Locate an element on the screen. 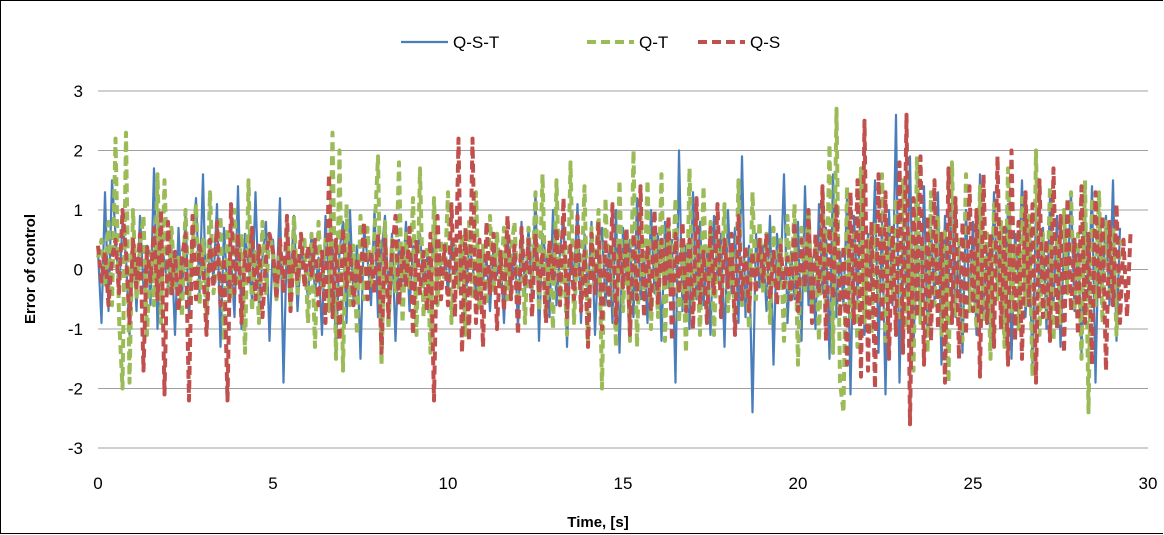  x-tick-label: 15 is located at coordinates (623, 483).